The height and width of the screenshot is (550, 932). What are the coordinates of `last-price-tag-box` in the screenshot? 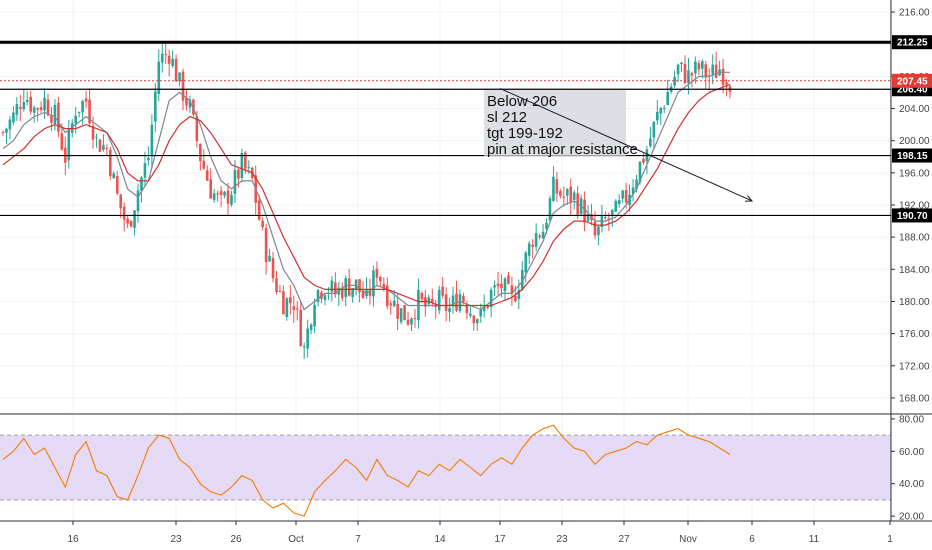 It's located at (912, 80).